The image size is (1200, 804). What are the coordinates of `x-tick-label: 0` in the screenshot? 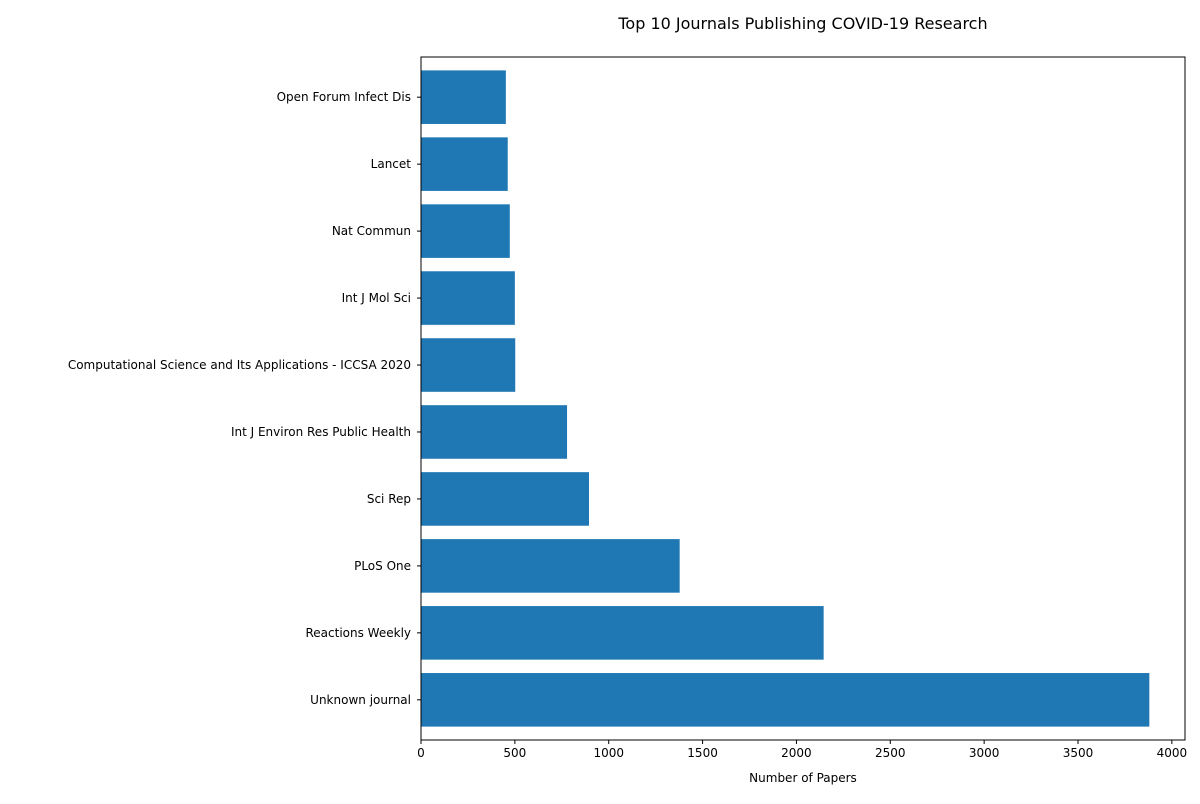 It's located at (421, 753).